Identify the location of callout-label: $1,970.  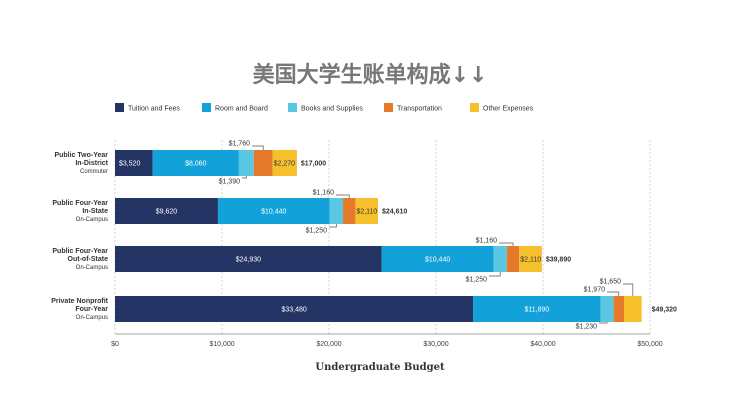
(595, 290).